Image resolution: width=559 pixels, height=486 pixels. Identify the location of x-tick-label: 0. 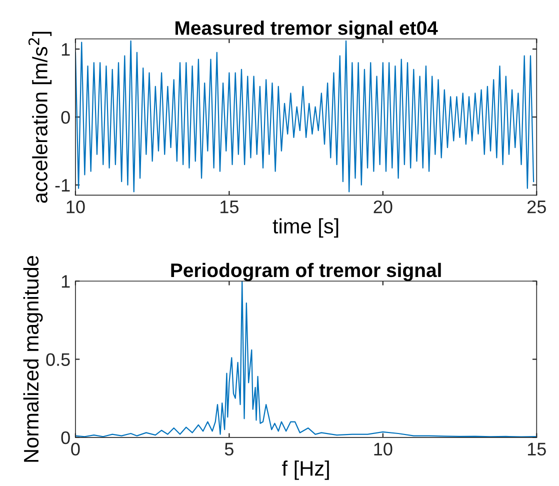
(75, 449).